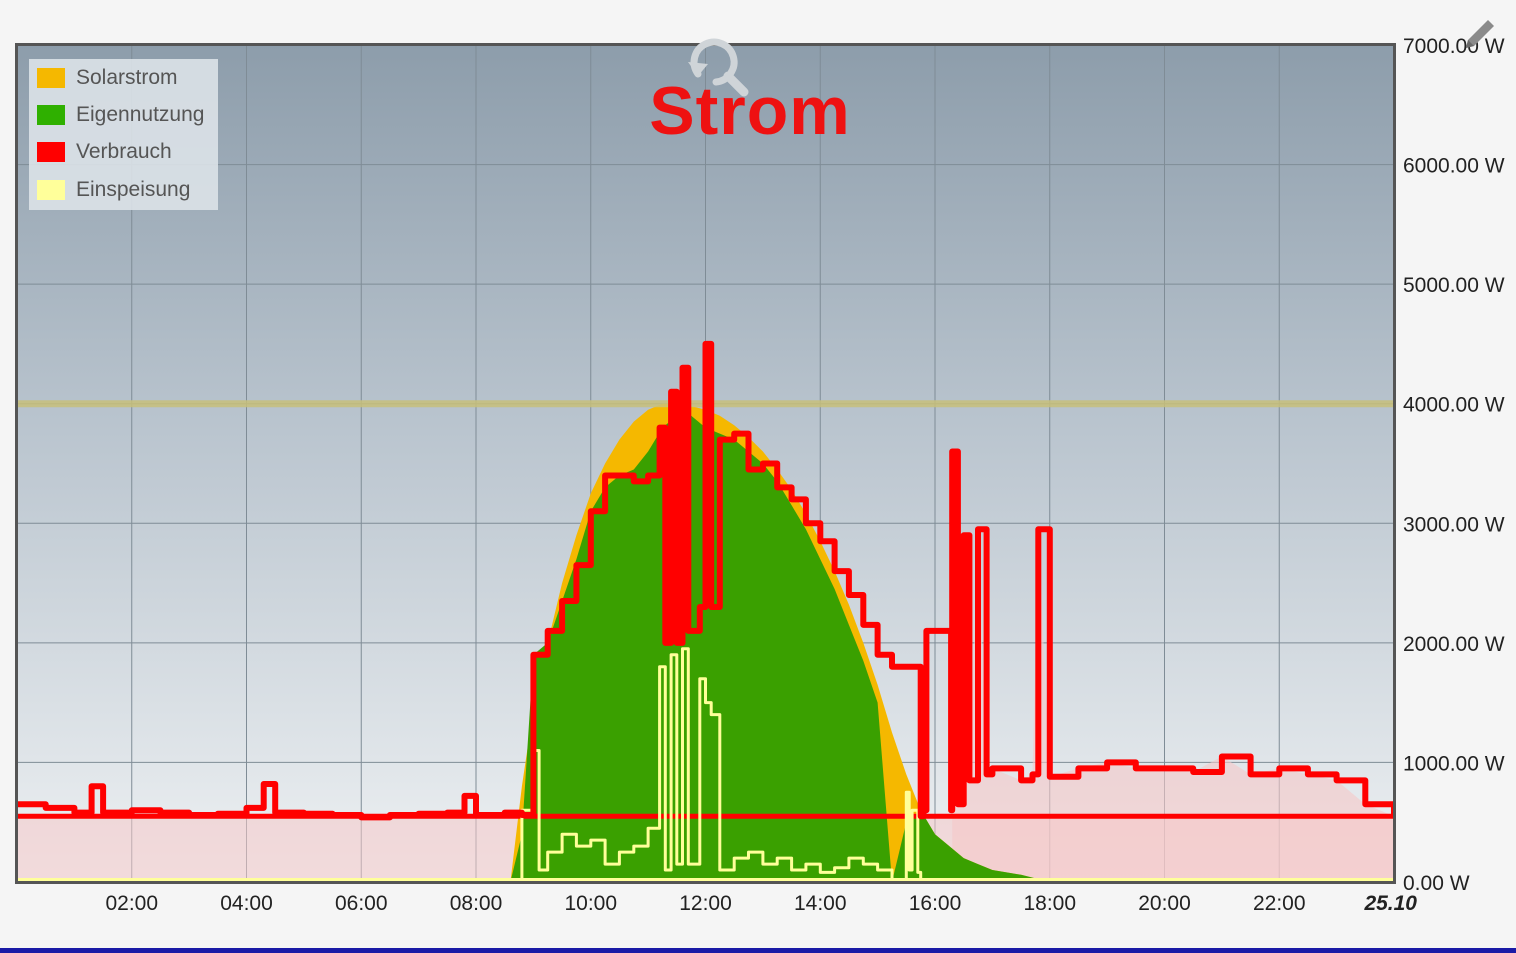 This screenshot has width=1516, height=953. What do you see at coordinates (246, 903) in the screenshot?
I see `x-tick-label: 04:00` at bounding box center [246, 903].